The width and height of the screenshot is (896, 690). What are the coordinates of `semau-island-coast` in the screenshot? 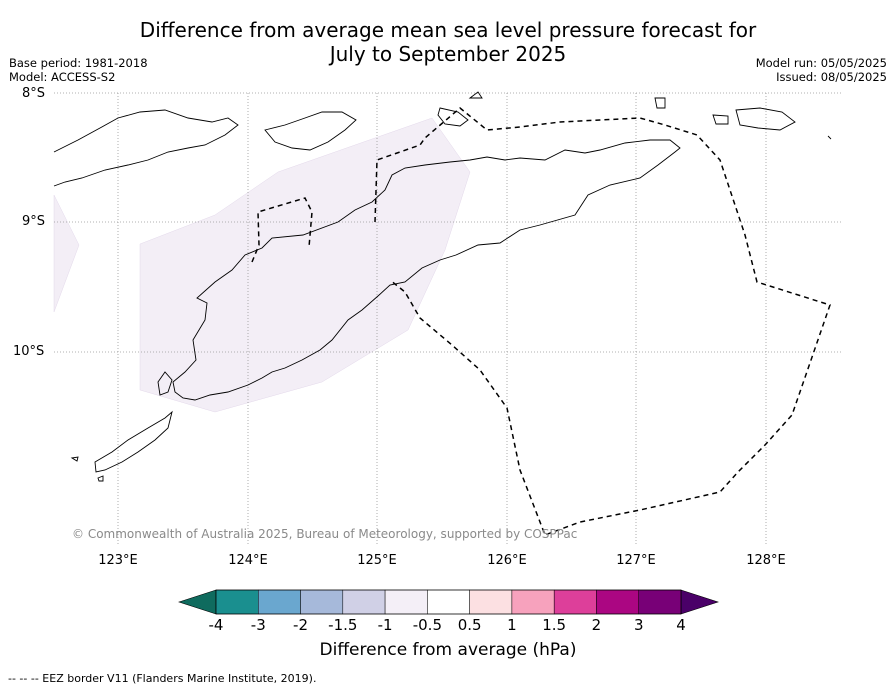 It's located at (165, 383).